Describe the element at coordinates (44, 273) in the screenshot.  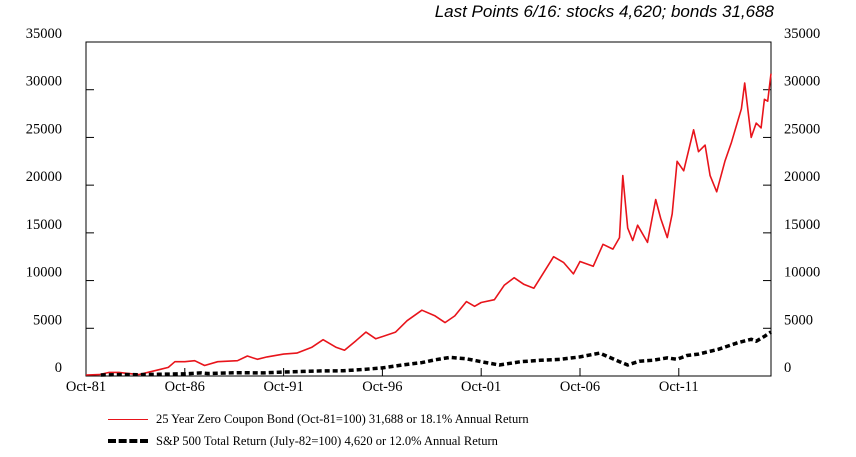
I see `y-tick-label-left: 10000` at that location.